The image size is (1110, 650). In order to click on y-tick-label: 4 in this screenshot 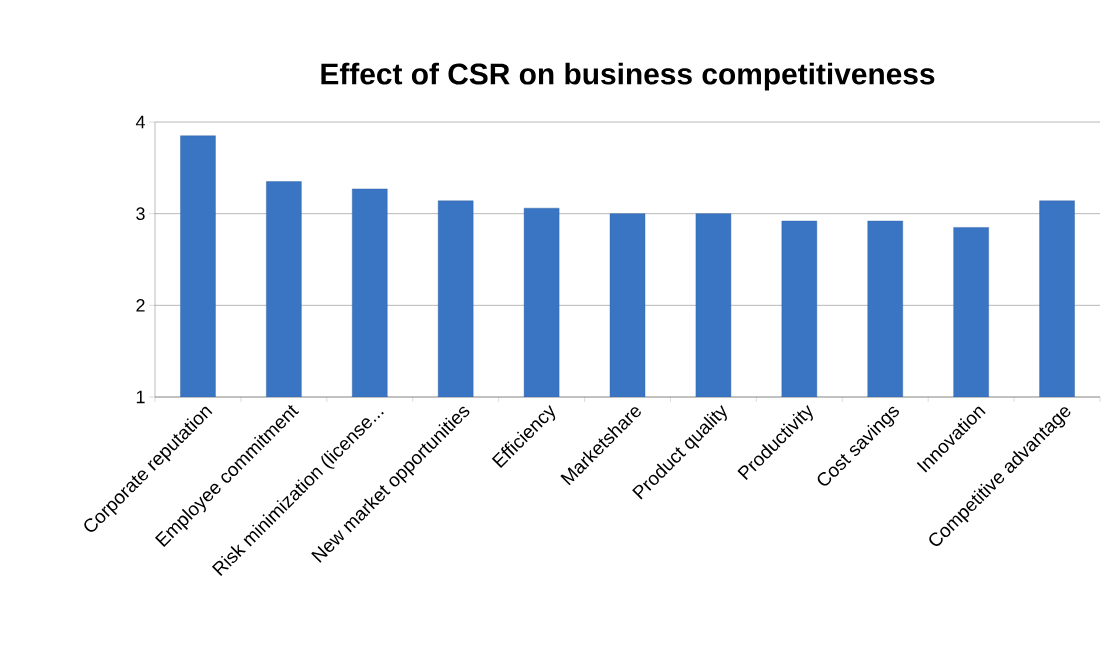, I will do `click(140, 122)`.